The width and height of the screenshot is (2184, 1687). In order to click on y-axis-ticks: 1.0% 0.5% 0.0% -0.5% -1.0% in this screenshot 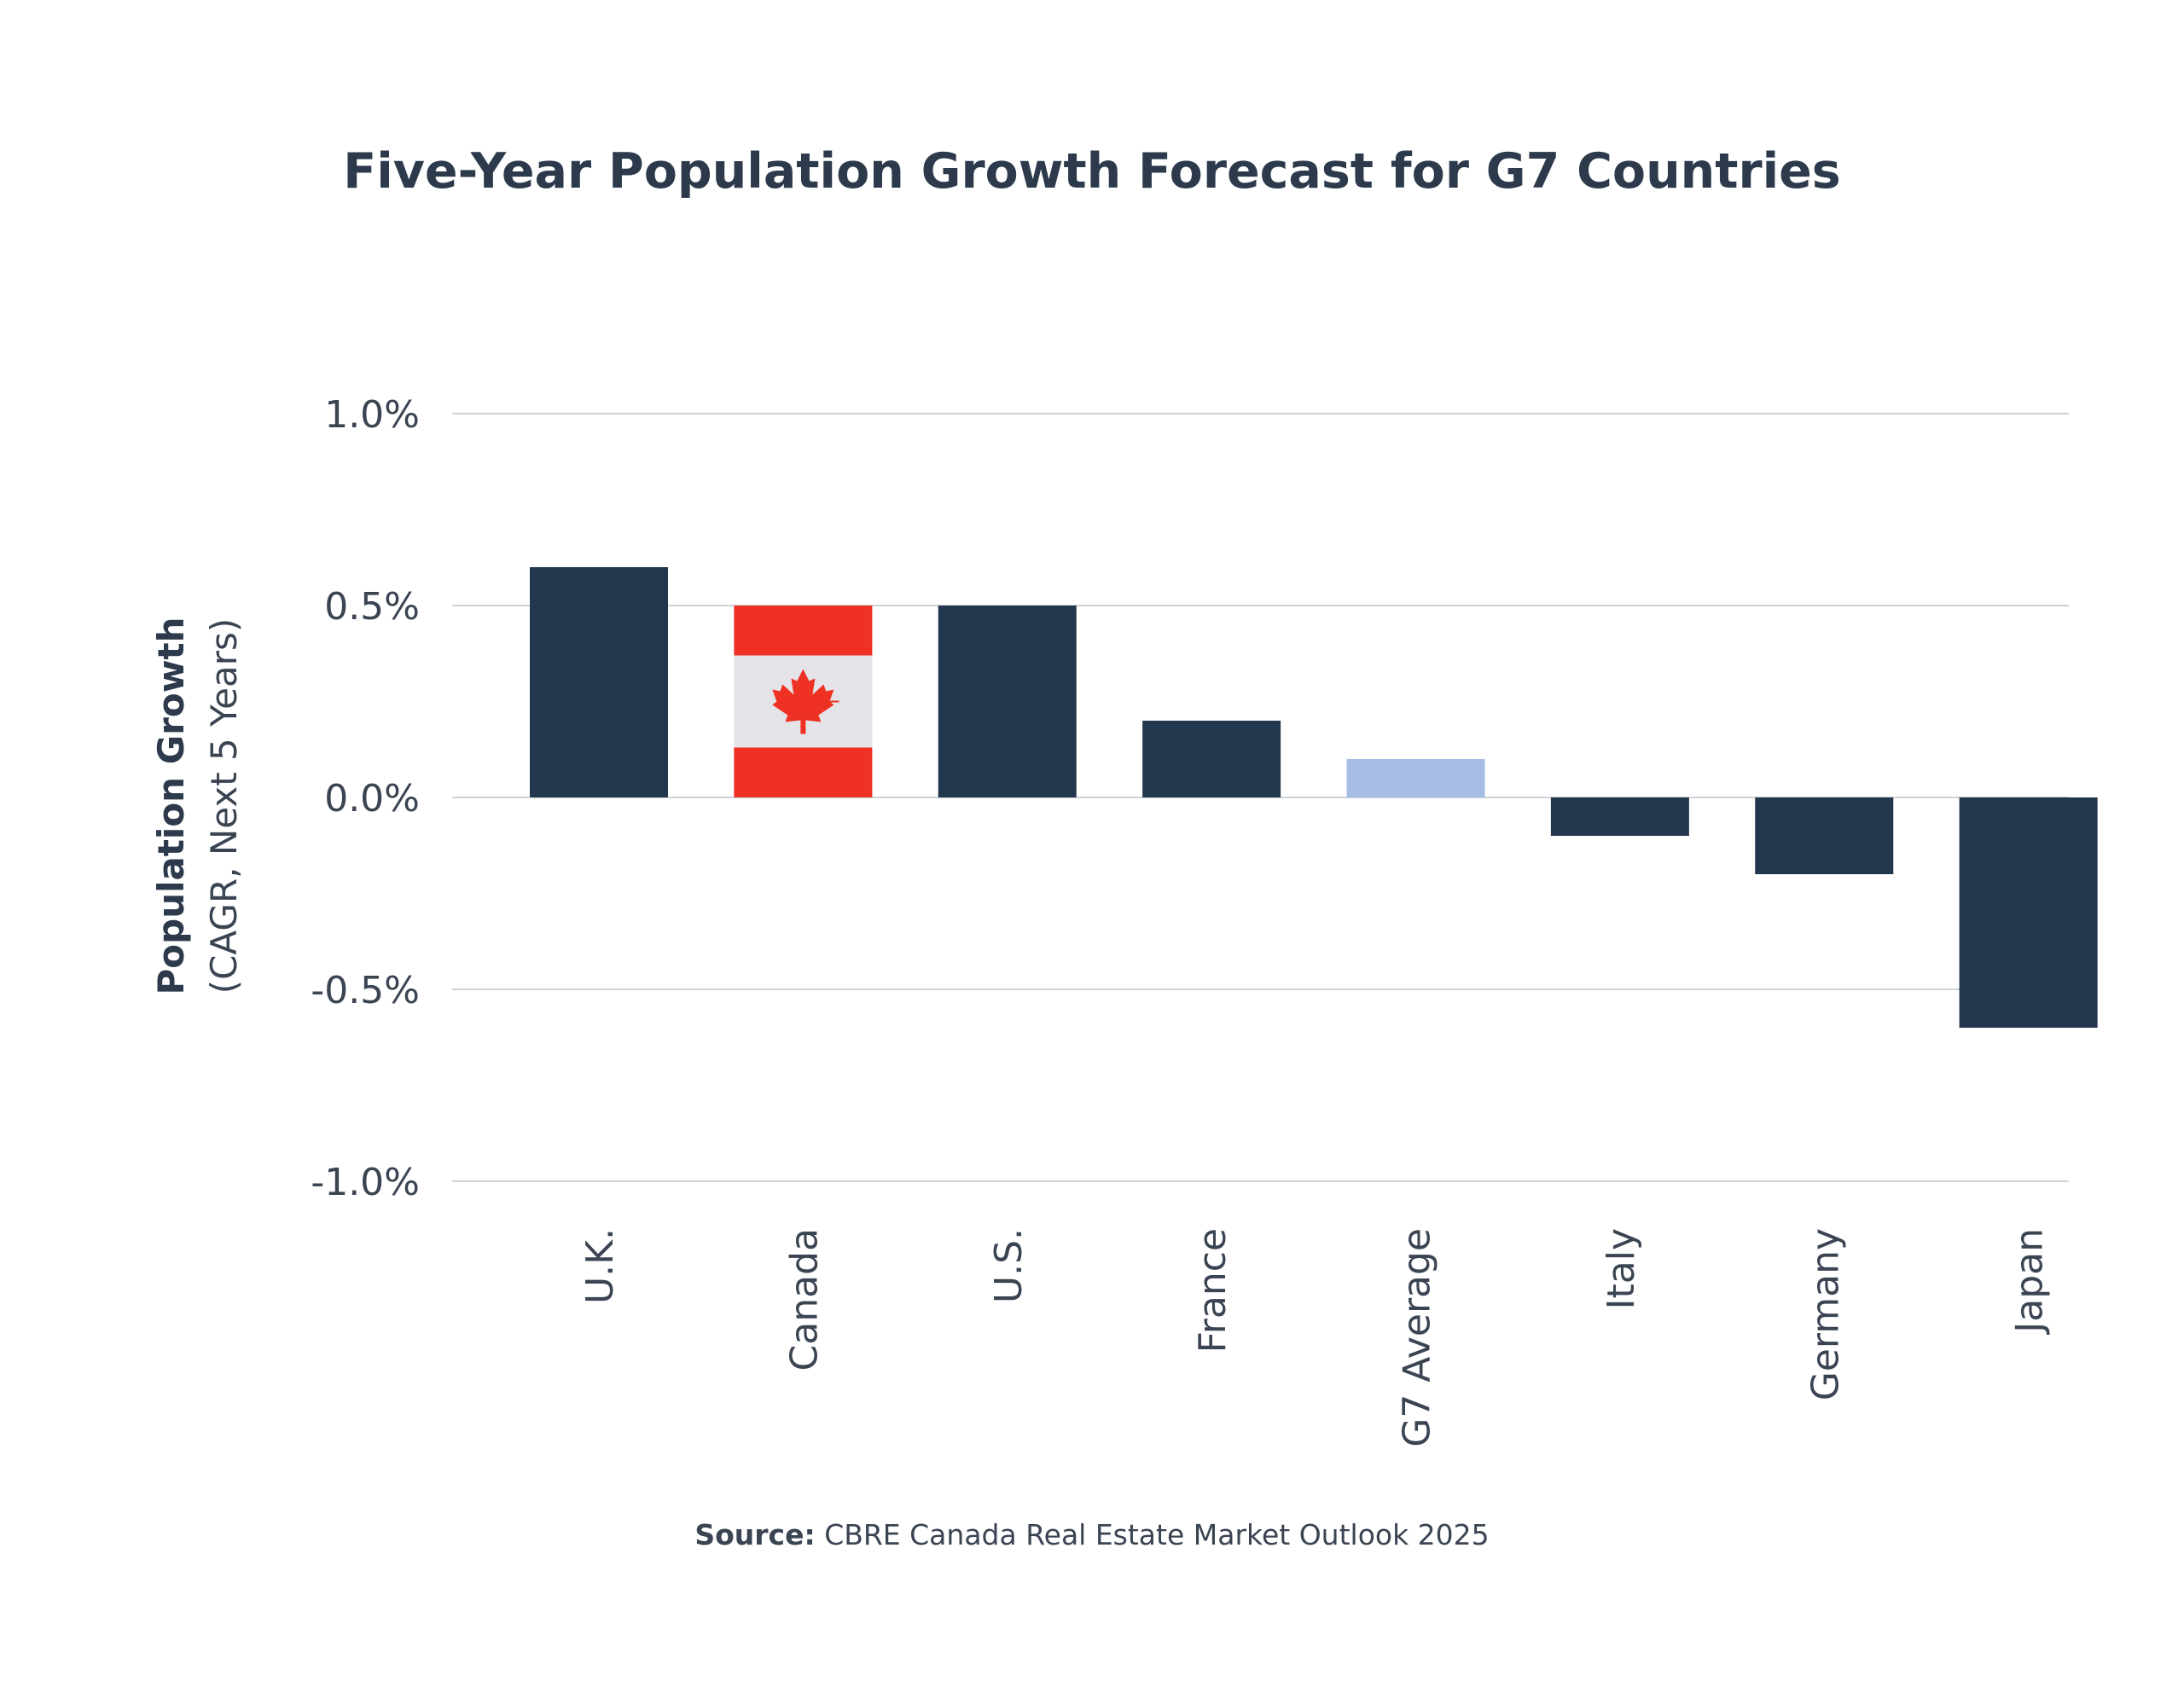, I will do `click(365, 799)`.